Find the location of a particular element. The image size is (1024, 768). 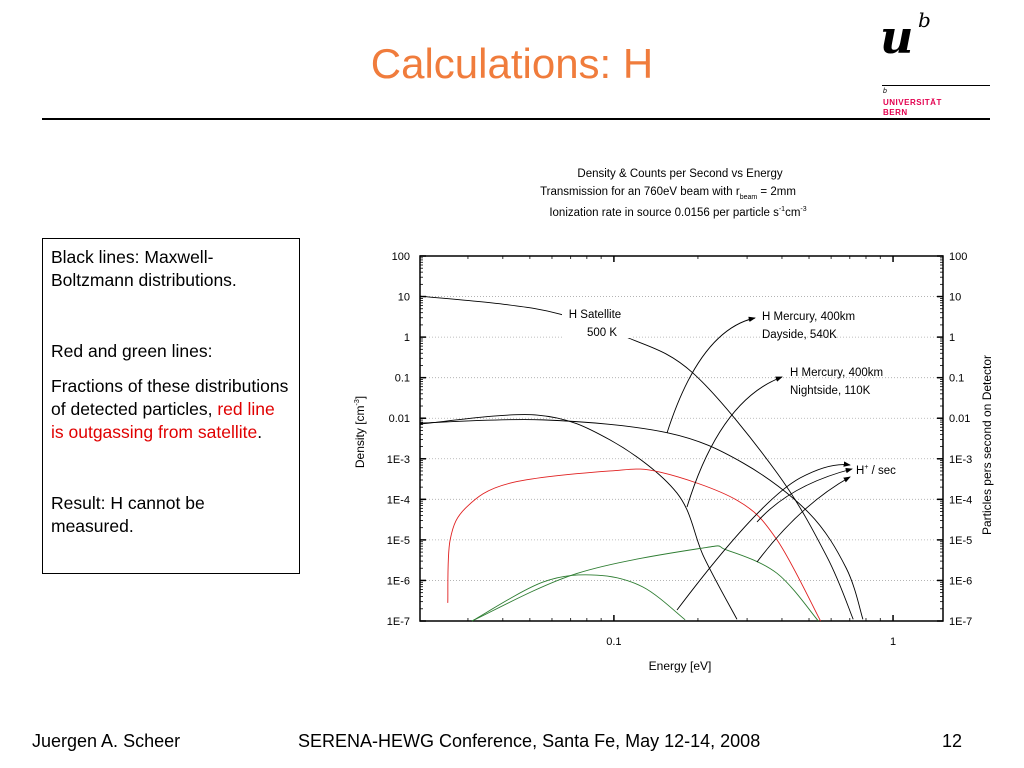

y2-tick-label: 1E-4 is located at coordinates (960, 500).